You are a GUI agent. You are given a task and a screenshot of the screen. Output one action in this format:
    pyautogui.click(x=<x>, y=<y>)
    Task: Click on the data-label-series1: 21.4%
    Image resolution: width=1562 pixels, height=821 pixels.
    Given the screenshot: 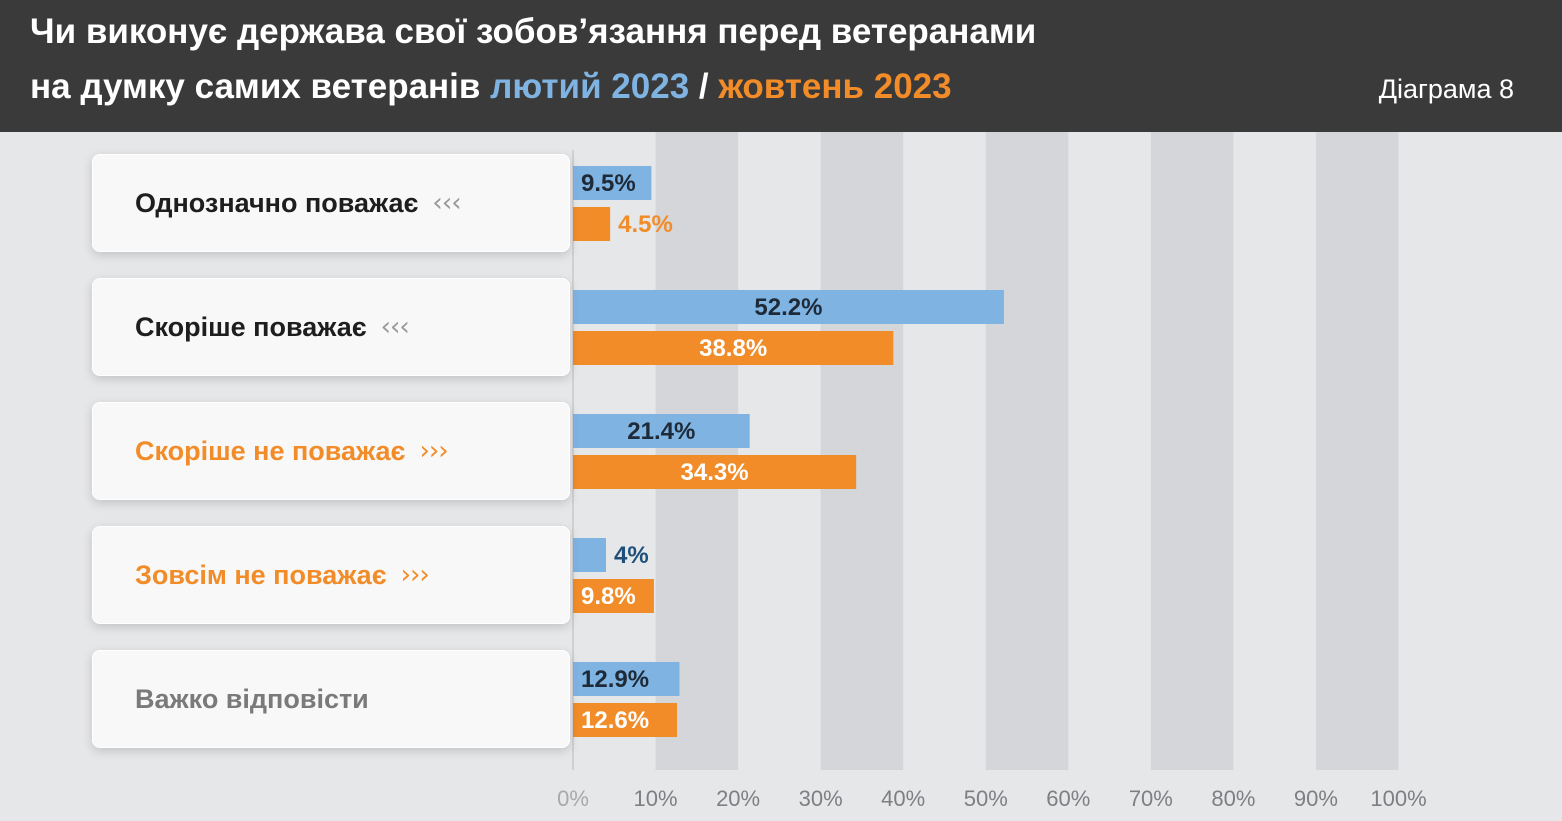 What is the action you would take?
    pyautogui.click(x=661, y=431)
    